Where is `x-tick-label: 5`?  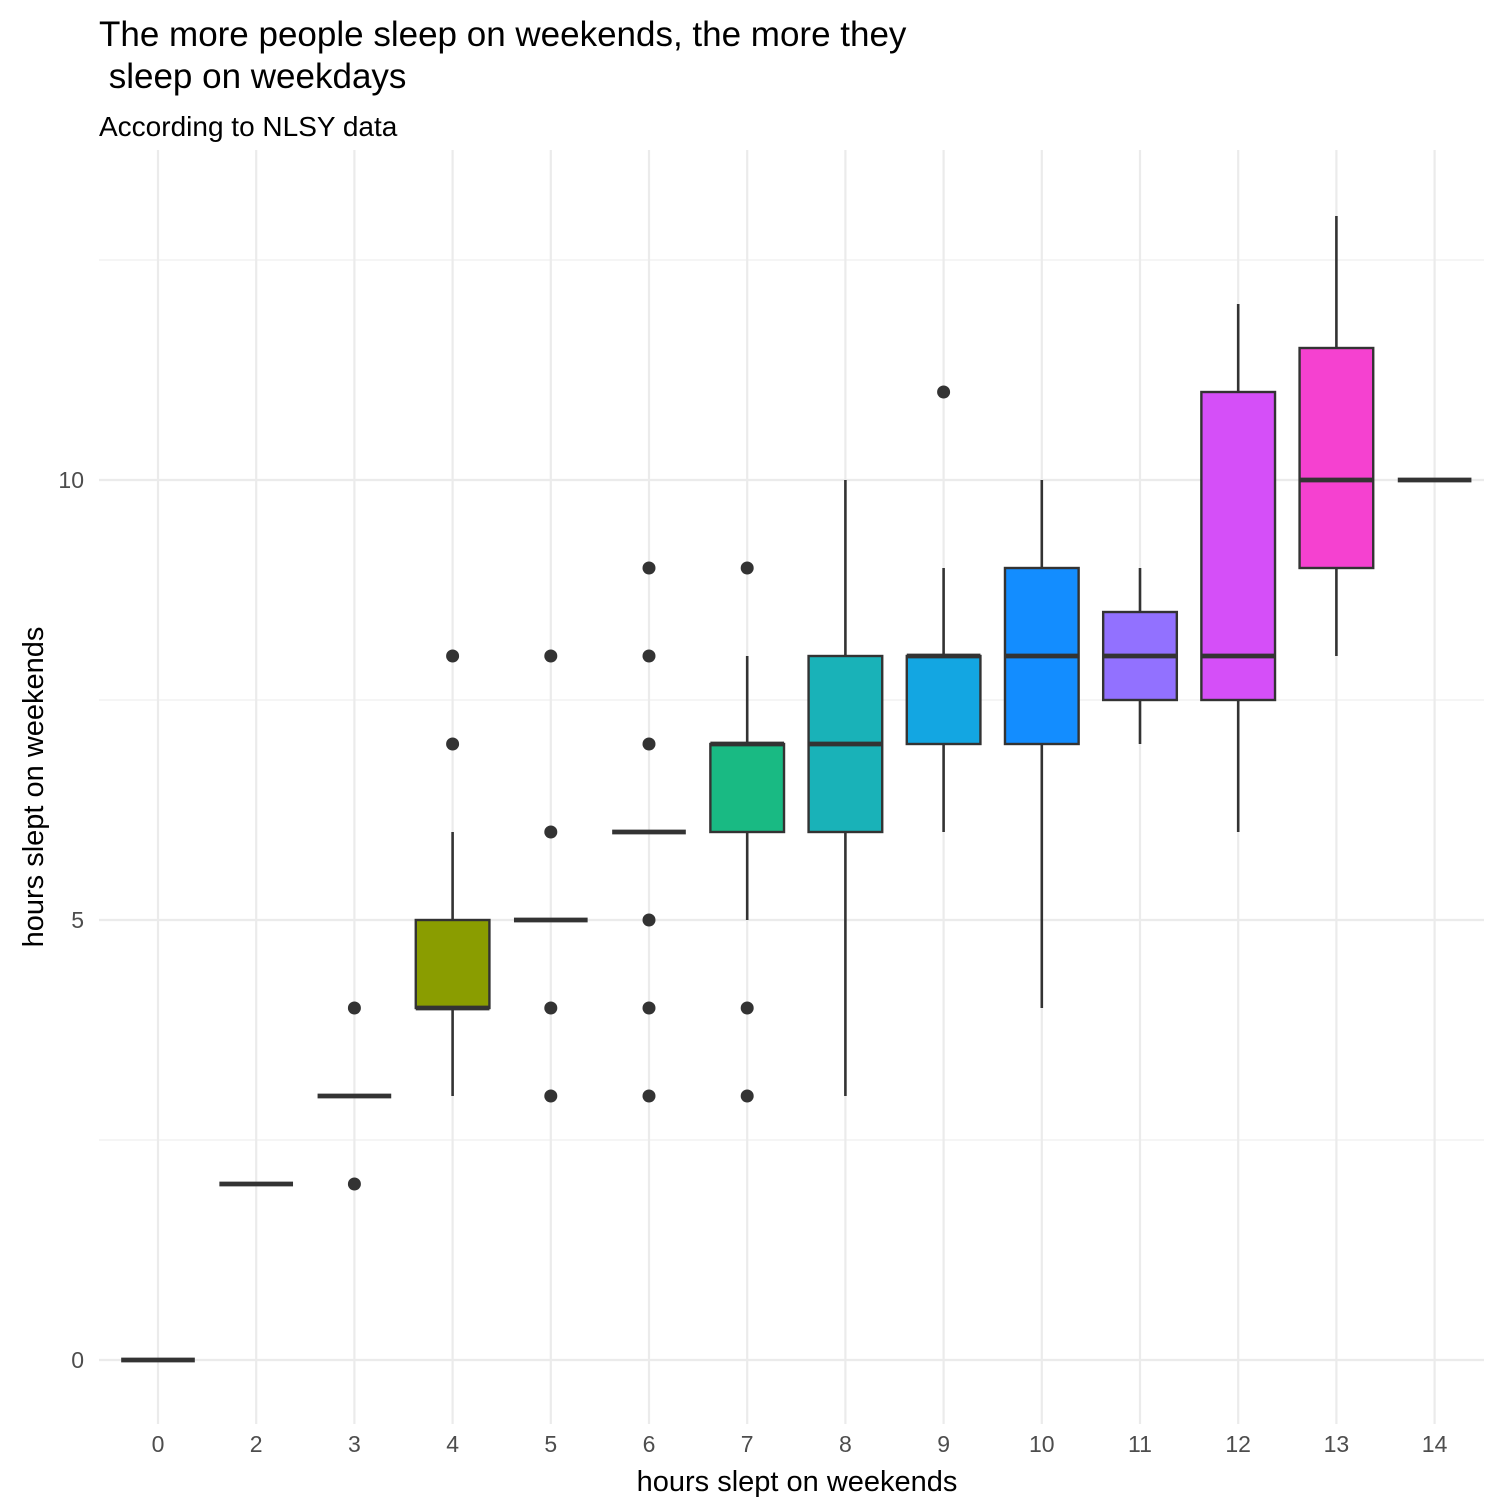 x-tick-label: 5 is located at coordinates (550, 1444).